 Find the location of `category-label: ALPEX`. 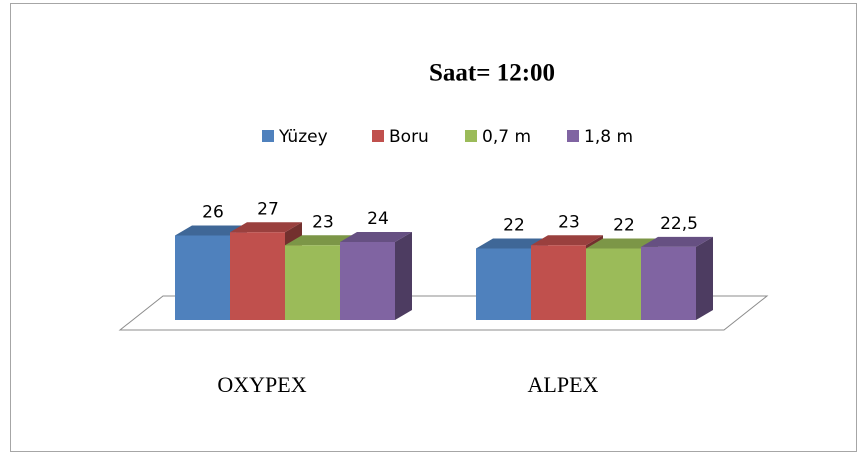

category-label: ALPEX is located at coordinates (563, 384).